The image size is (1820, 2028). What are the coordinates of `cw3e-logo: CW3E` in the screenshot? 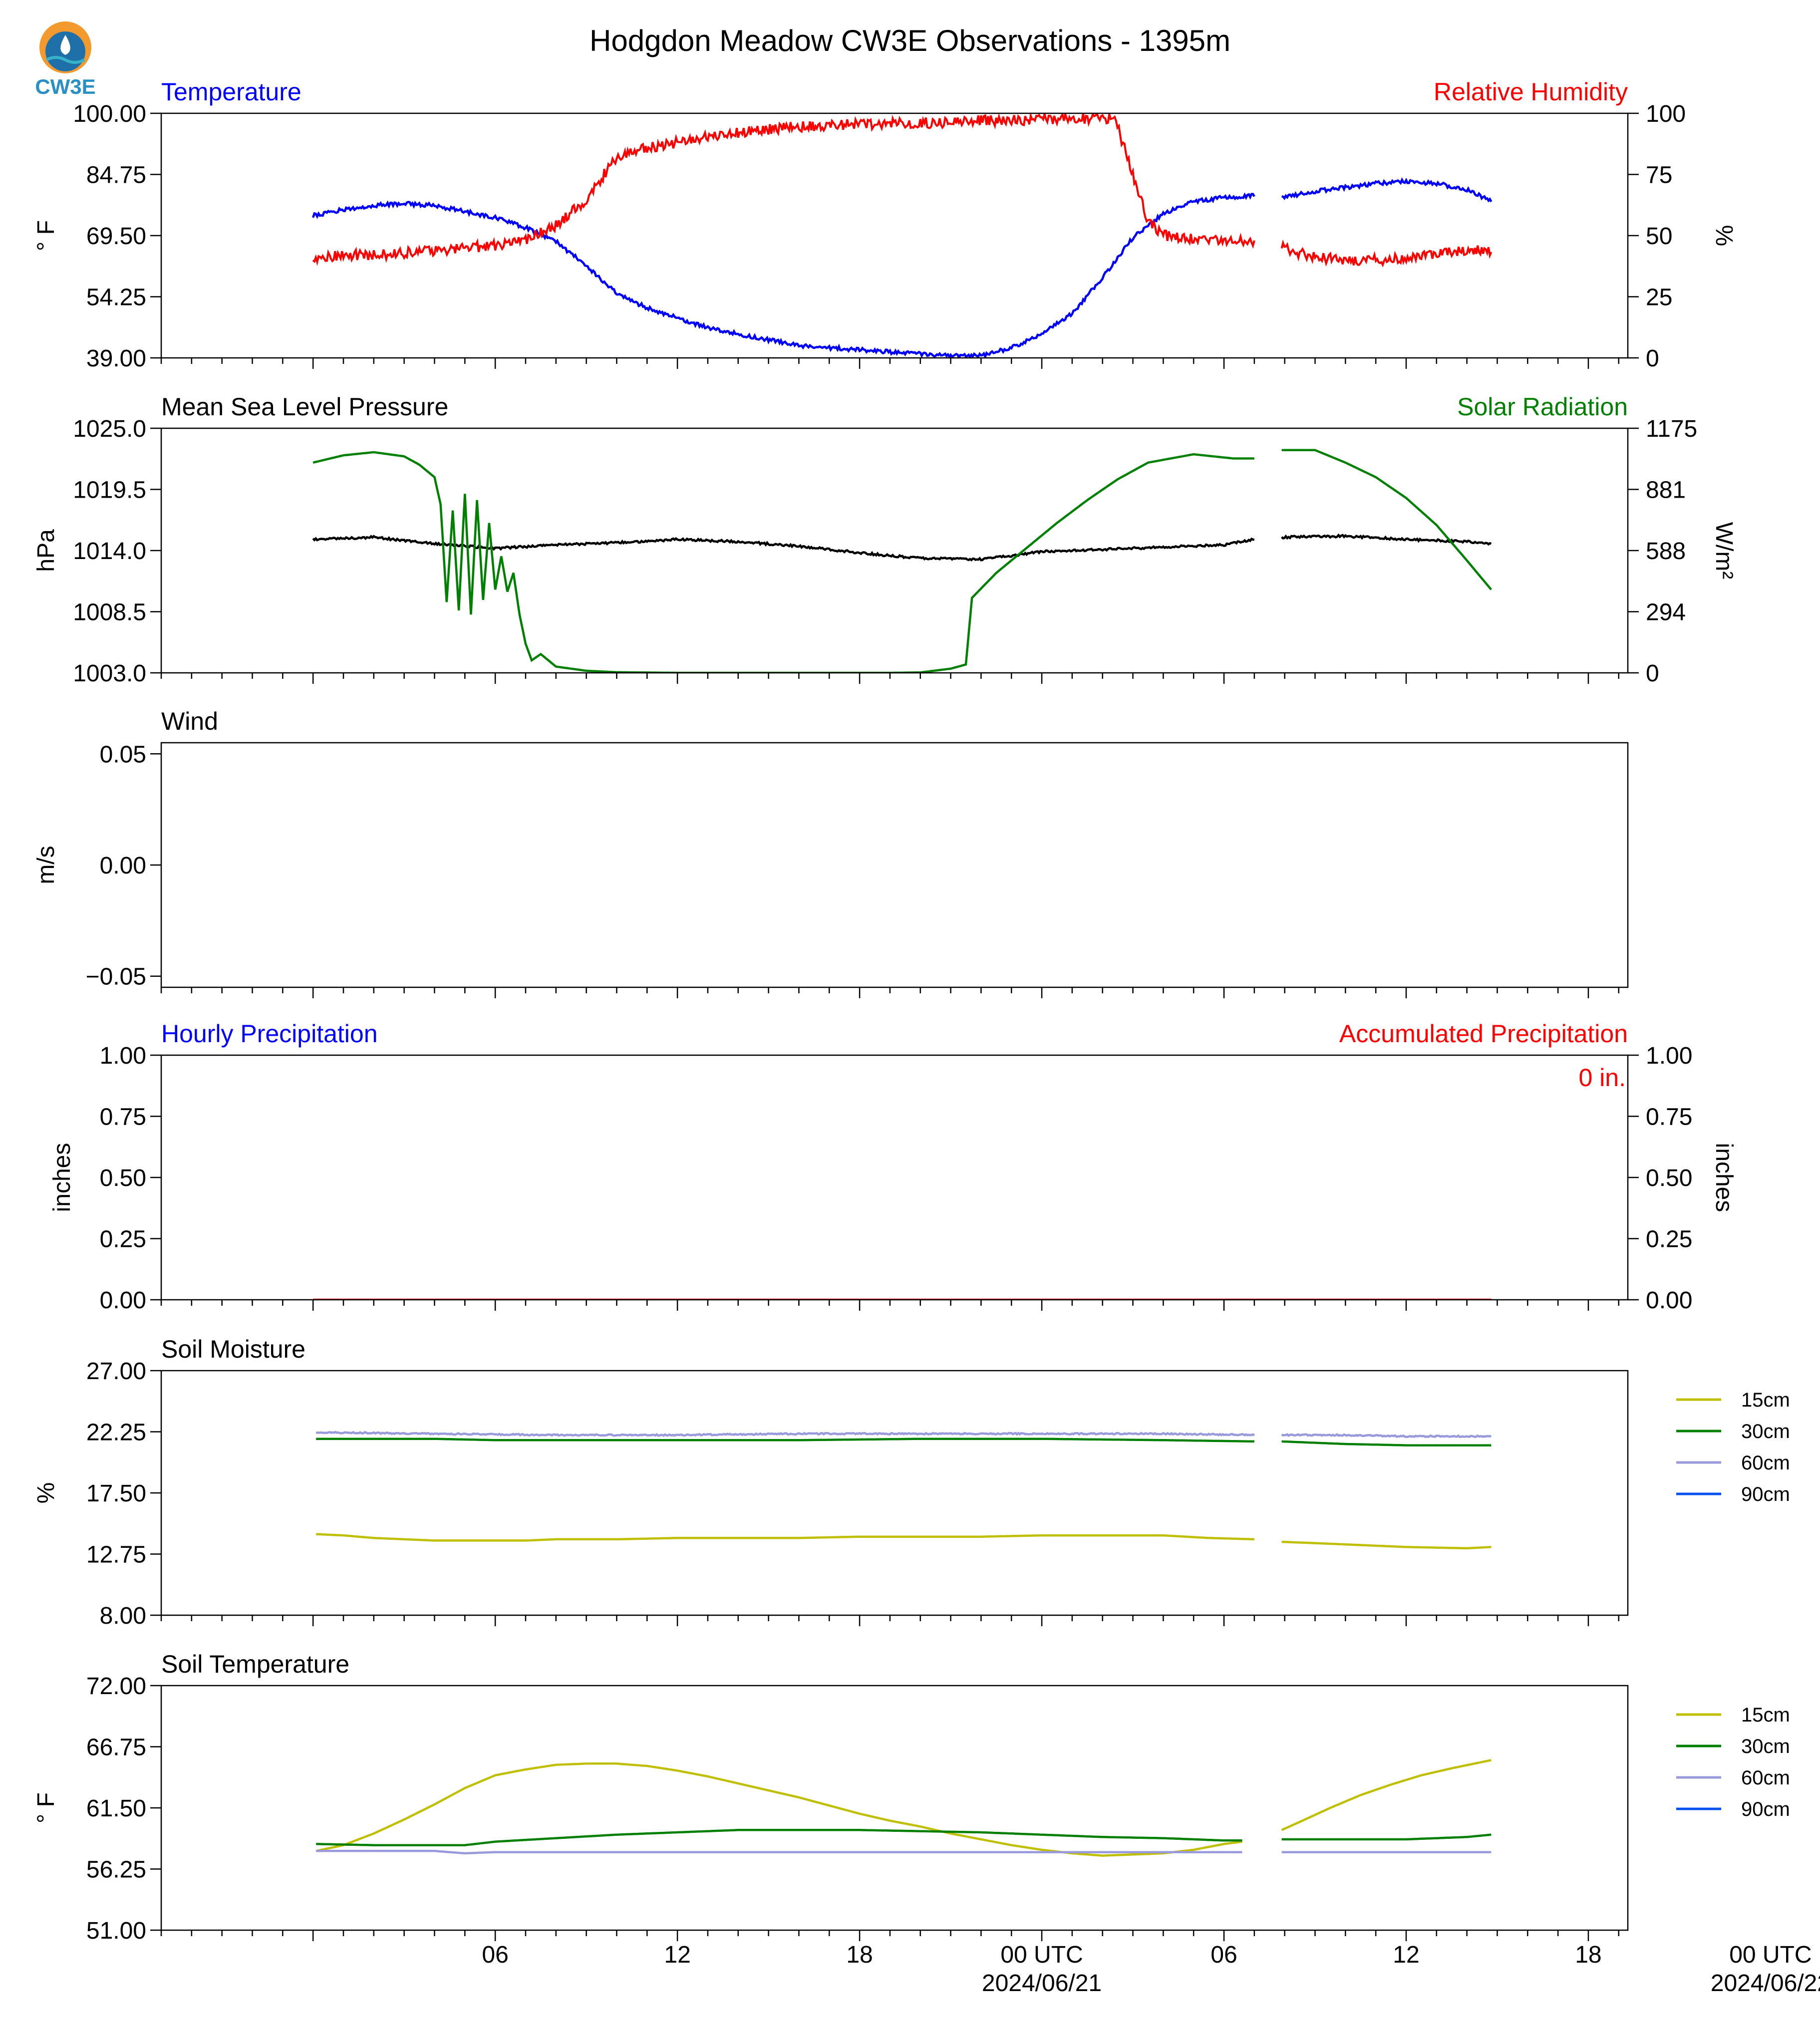 It's located at (65, 59).